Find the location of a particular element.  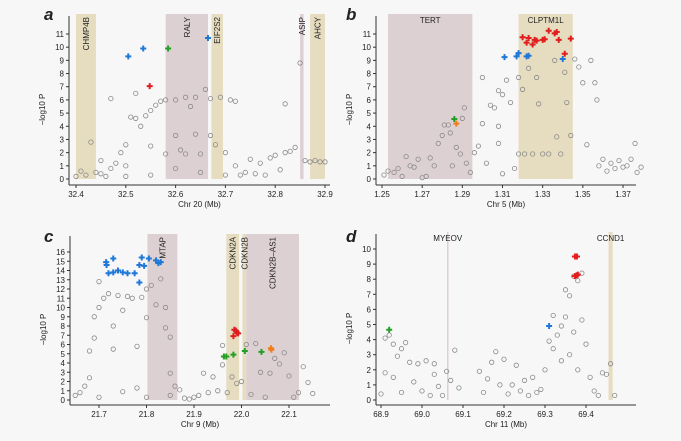

y-axis-label: −log10 P is located at coordinates (43, 330).